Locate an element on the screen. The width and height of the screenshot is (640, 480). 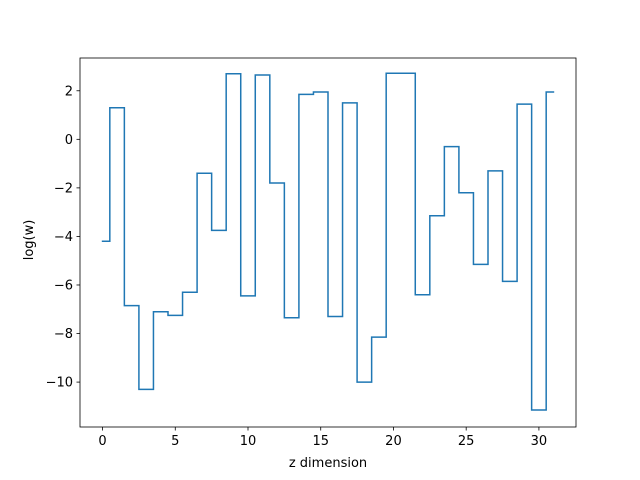
x-tick-label: 15 is located at coordinates (320, 441).